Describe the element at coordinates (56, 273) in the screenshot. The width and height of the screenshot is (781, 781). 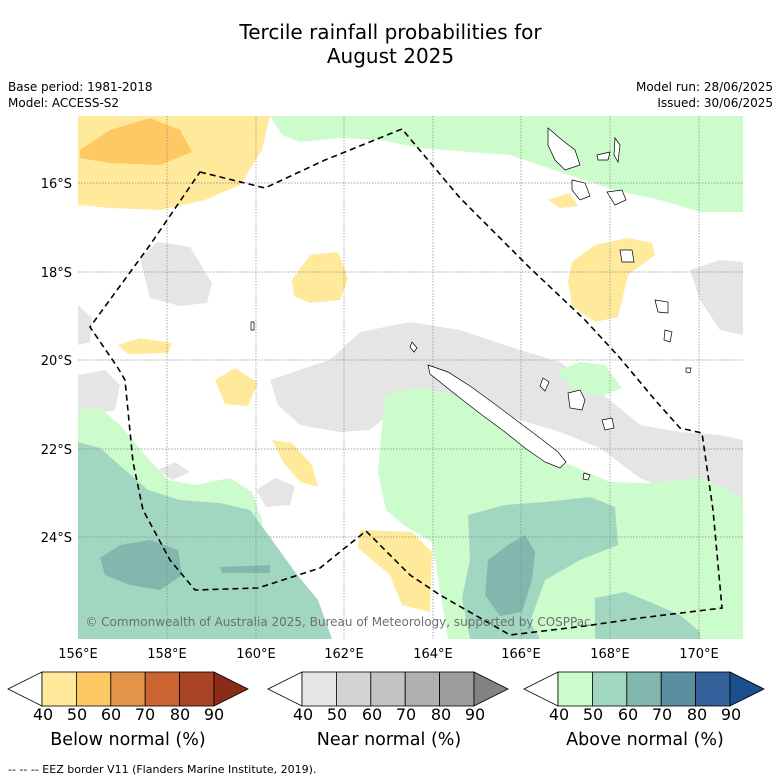
I see `lat-tick-18s: 18°S` at that location.